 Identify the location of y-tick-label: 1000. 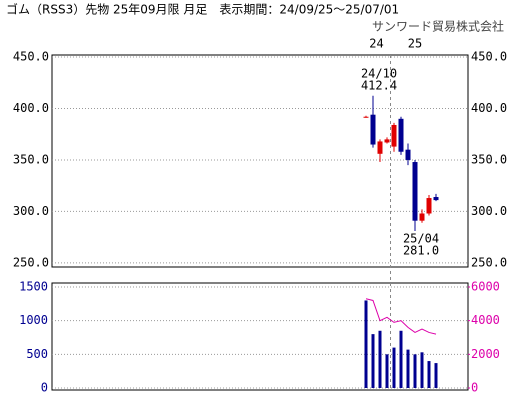
(33, 320).